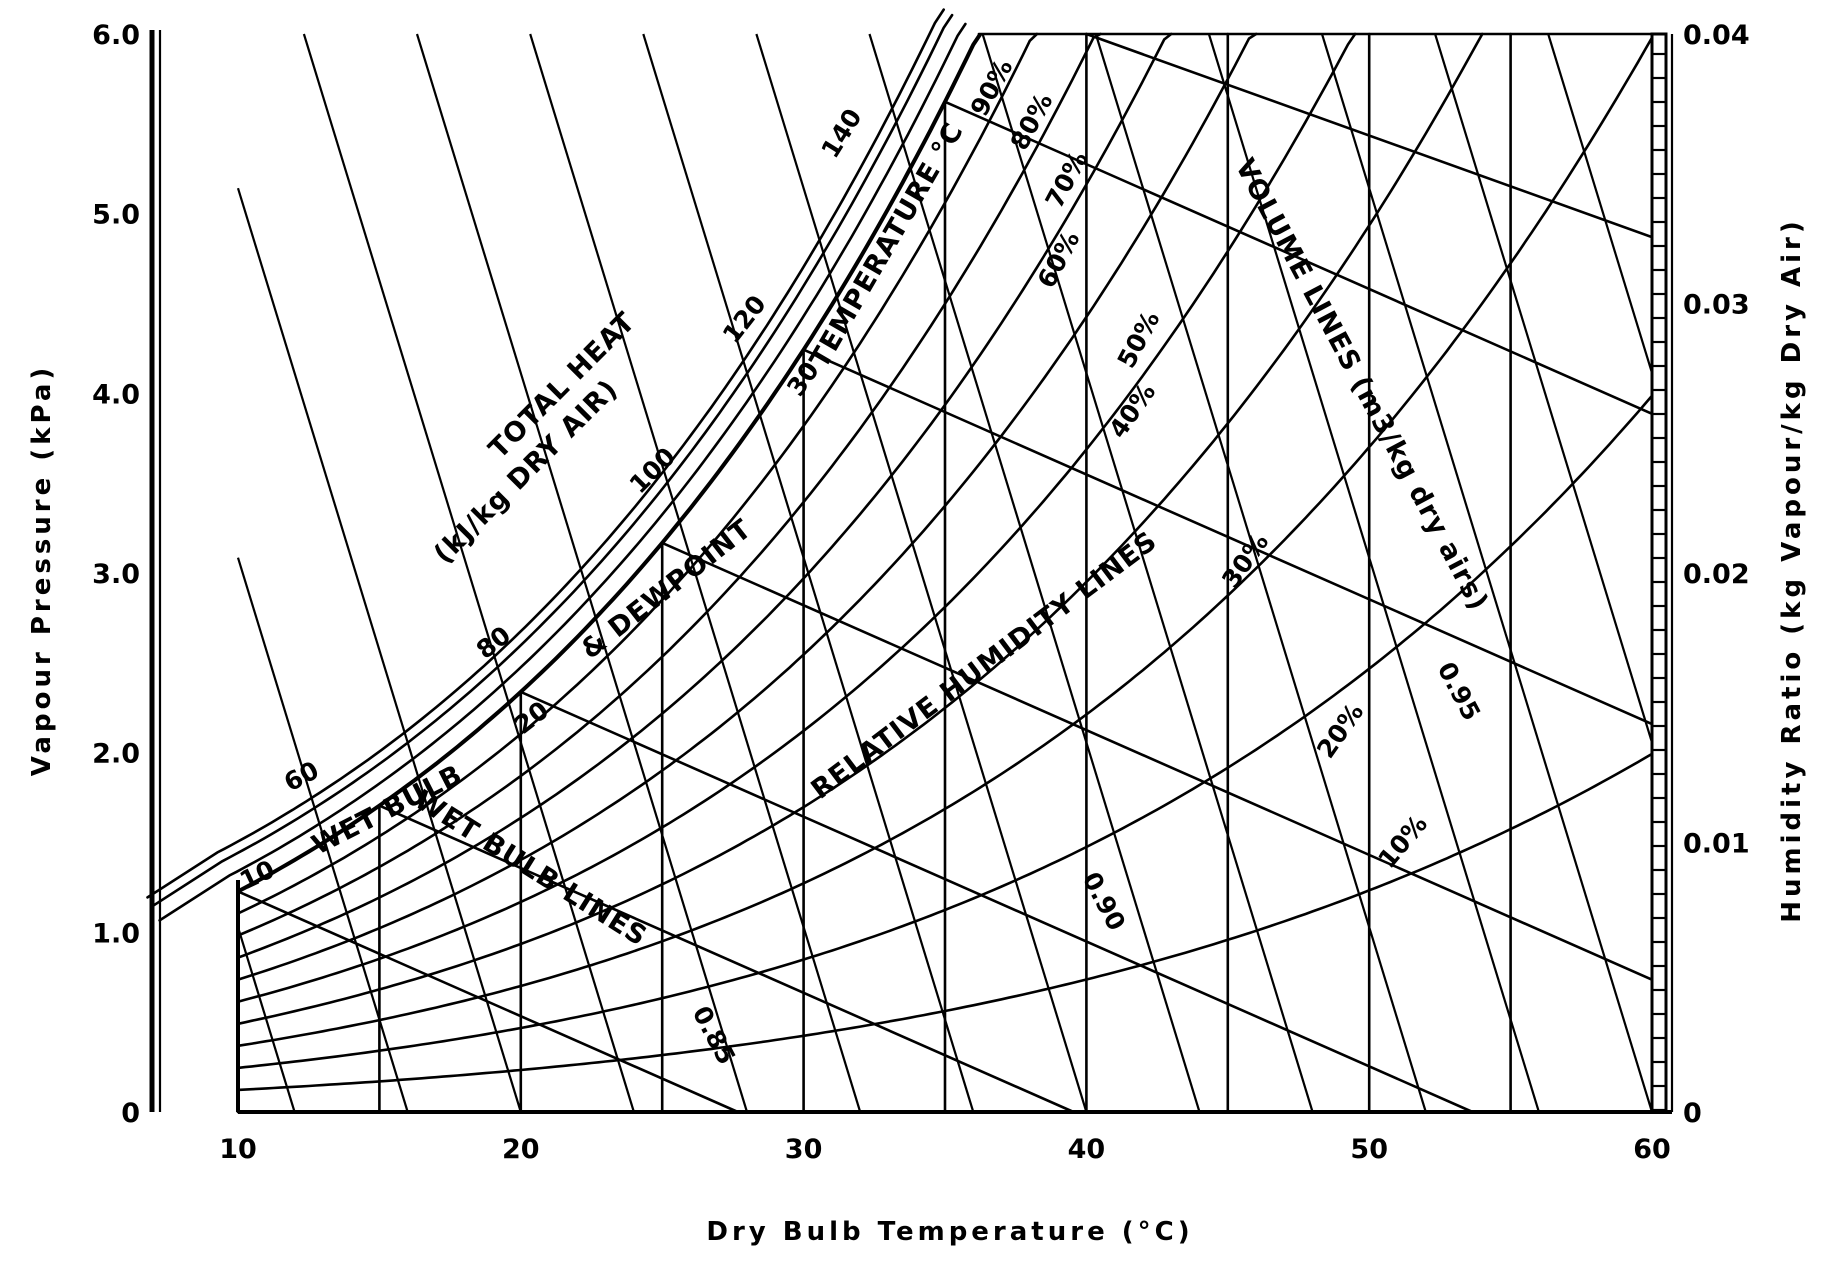 Image resolution: width=1829 pixels, height=1268 pixels. I want to click on hr-tick-label: 0.01, so click(1716, 844).